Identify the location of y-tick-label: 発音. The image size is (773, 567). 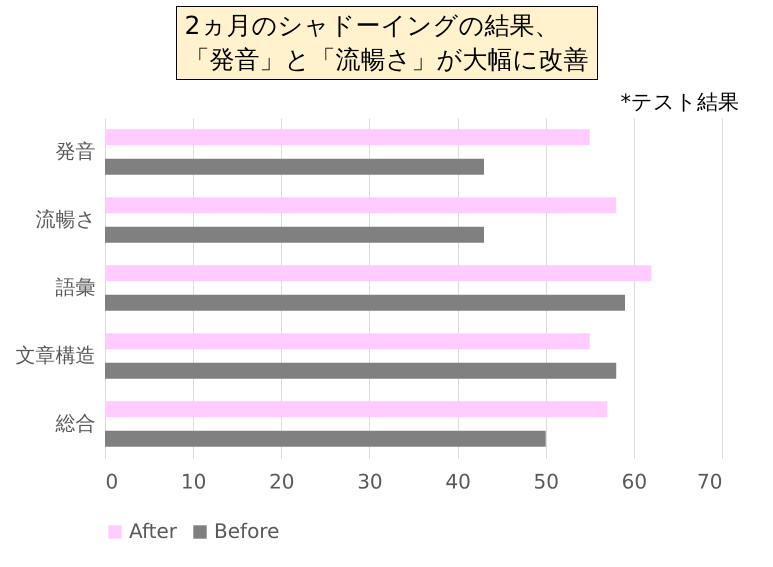
(76, 151).